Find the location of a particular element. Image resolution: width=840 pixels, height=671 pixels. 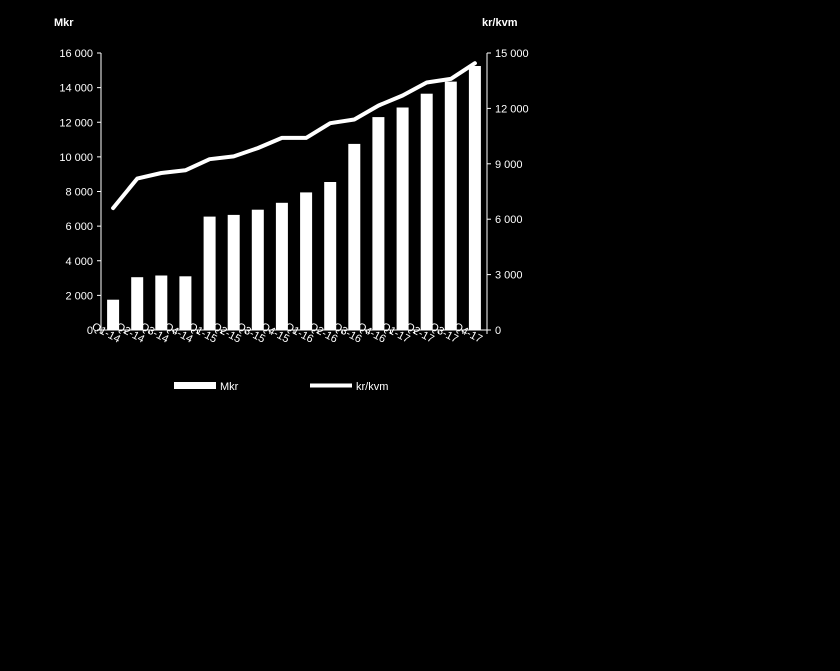

left-tick-label: 14 000 is located at coordinates (76, 89).